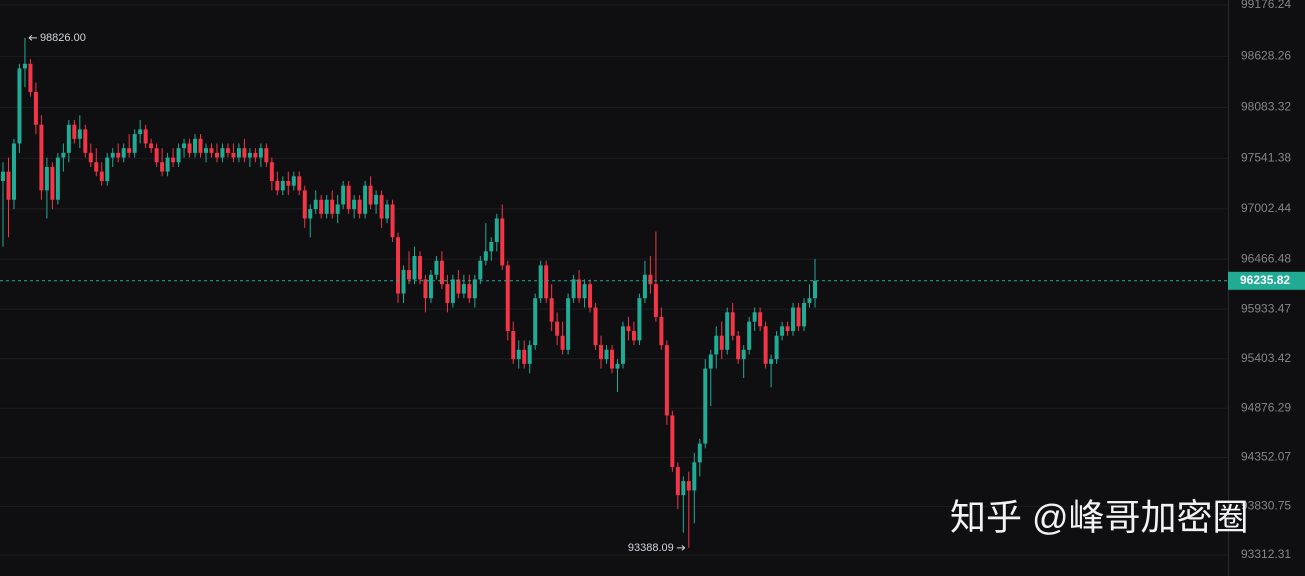 The width and height of the screenshot is (1305, 576). What do you see at coordinates (1266, 308) in the screenshot?
I see `y-tick-label: 95933.47` at bounding box center [1266, 308].